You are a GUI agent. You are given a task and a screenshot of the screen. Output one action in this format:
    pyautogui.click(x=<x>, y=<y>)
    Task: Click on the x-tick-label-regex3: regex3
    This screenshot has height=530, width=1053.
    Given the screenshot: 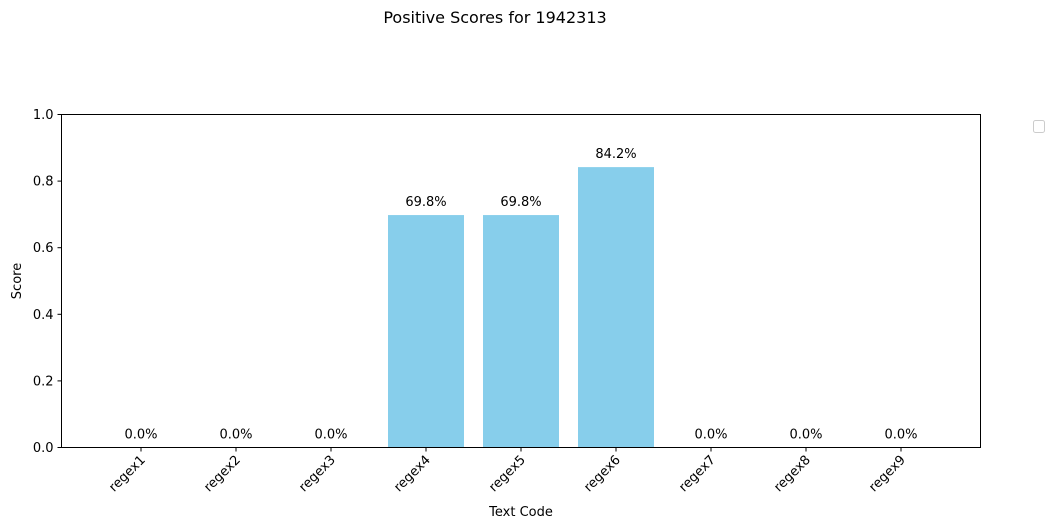 What is the action you would take?
    pyautogui.click(x=317, y=474)
    